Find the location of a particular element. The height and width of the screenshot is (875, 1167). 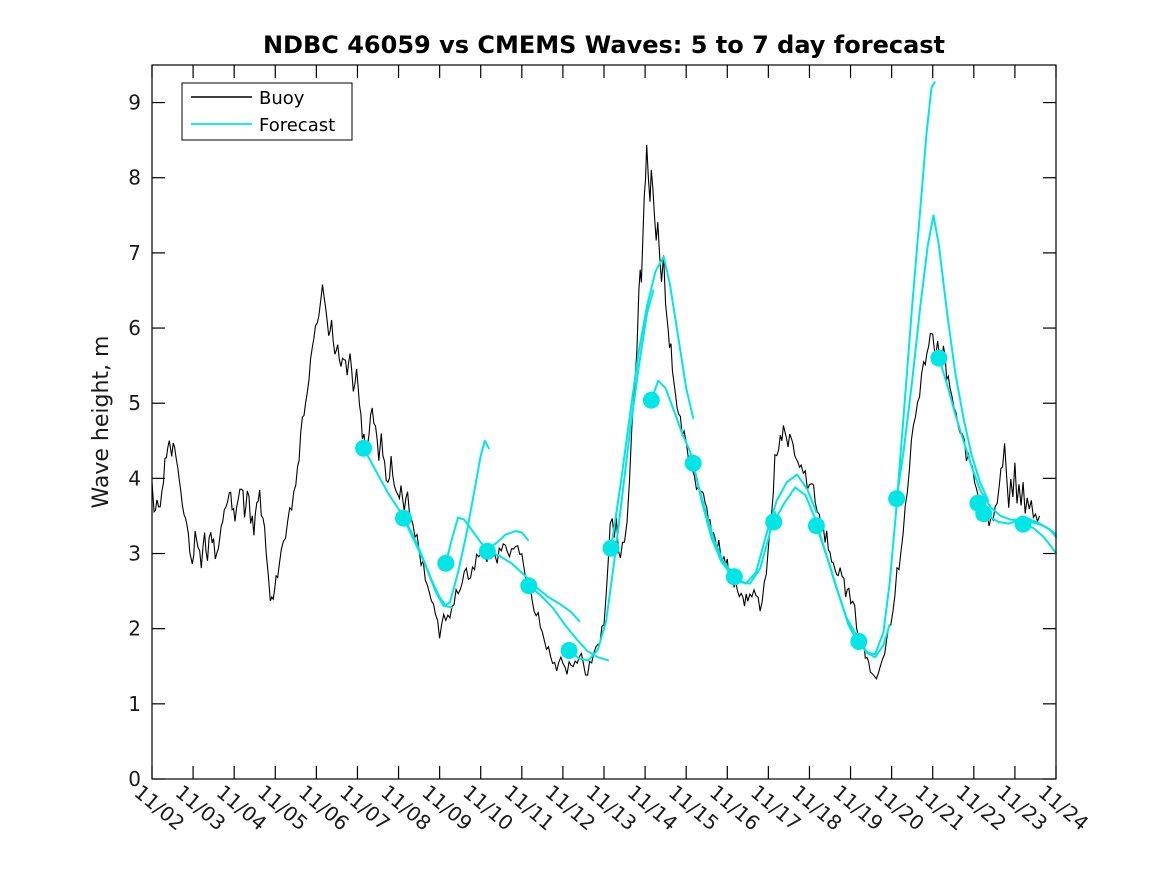

y-tick-label: 2 is located at coordinates (134, 629).